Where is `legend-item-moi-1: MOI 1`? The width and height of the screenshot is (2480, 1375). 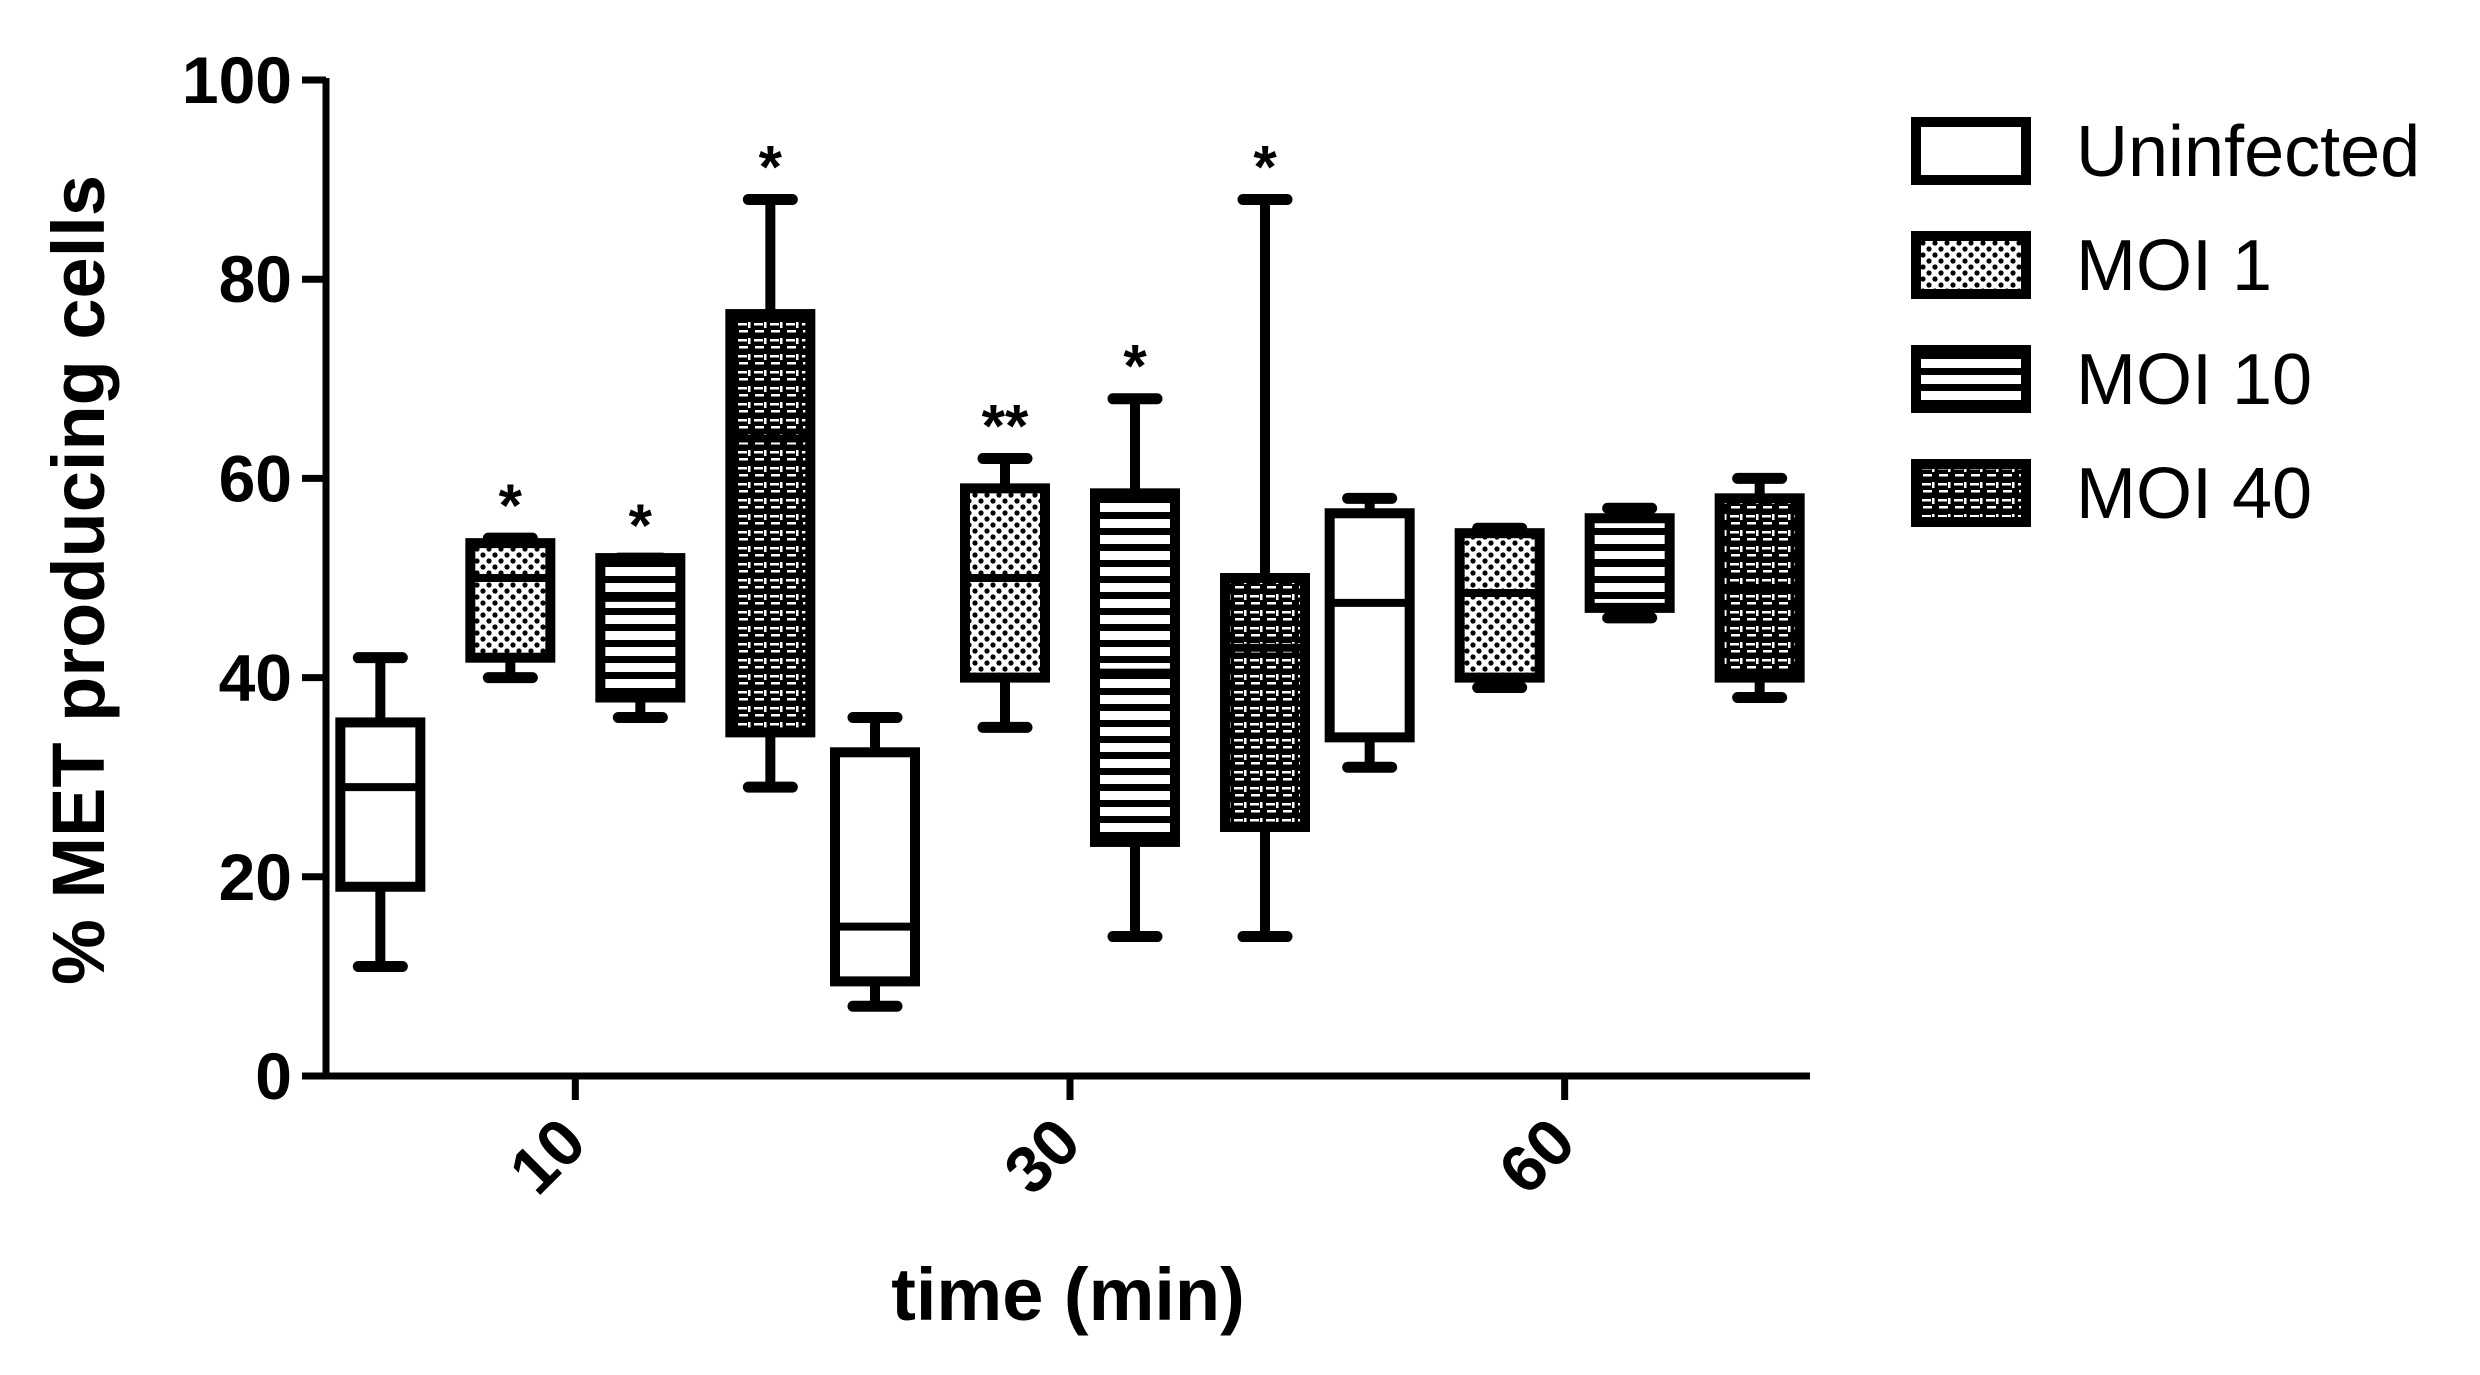 legend-item-moi-1: MOI 1 is located at coordinates (2091, 266).